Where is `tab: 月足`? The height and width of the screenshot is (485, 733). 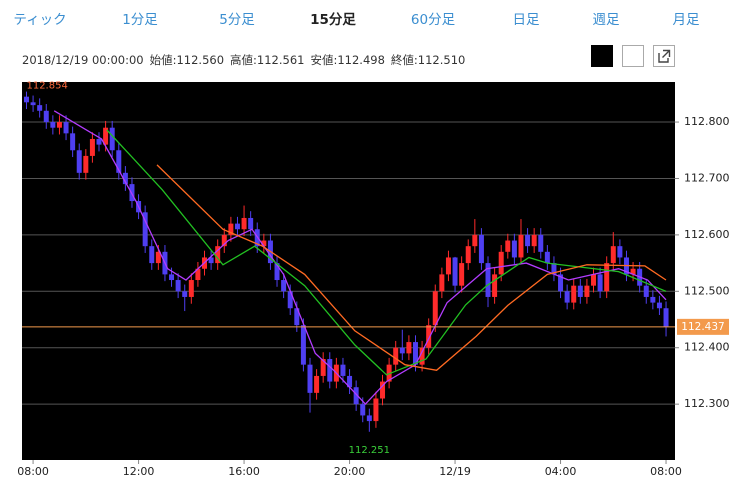
tab: 月足 is located at coordinates (687, 20).